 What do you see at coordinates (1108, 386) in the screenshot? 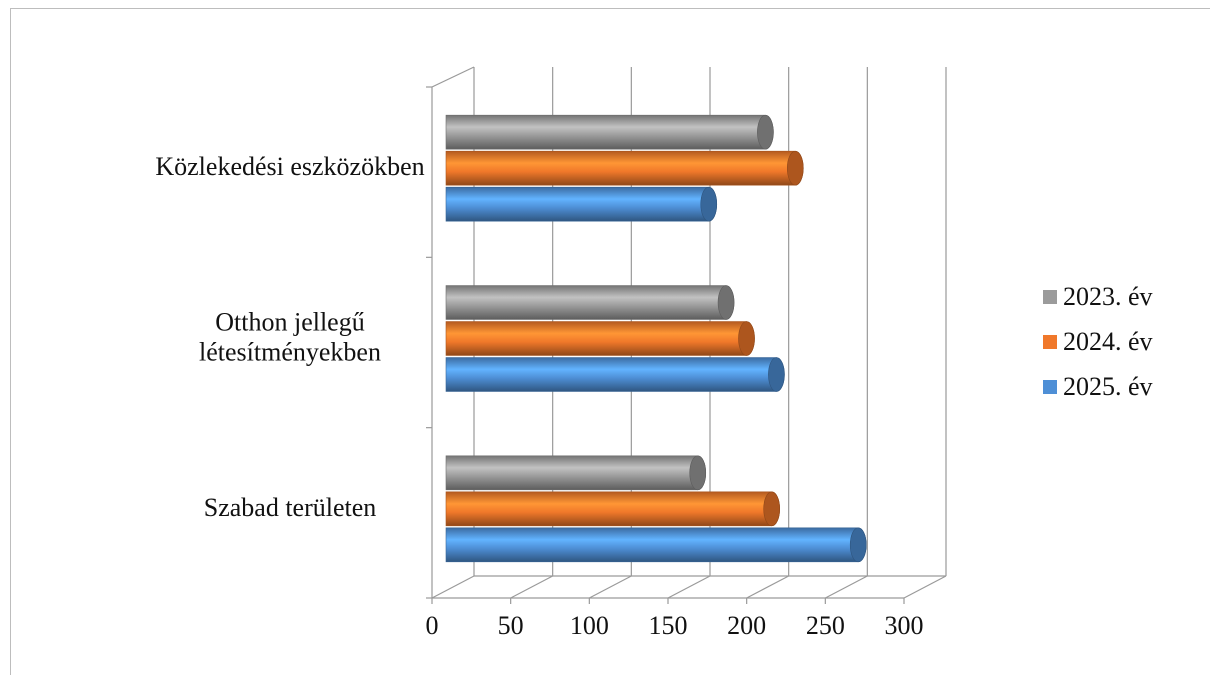
I see `legend-label: 2025. év` at bounding box center [1108, 386].